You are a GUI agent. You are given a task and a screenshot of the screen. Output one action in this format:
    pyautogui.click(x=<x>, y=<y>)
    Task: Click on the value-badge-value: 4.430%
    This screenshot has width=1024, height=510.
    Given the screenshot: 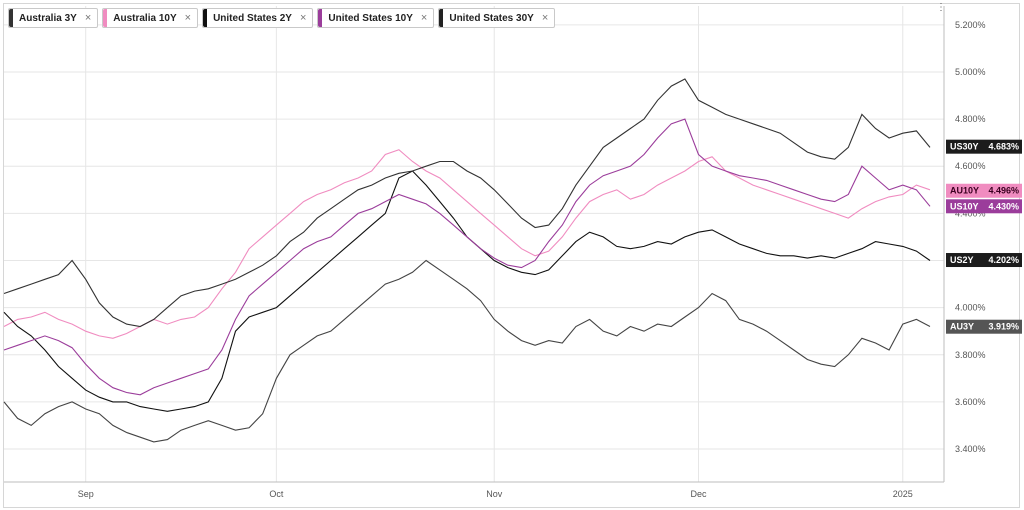 What is the action you would take?
    pyautogui.click(x=1003, y=206)
    